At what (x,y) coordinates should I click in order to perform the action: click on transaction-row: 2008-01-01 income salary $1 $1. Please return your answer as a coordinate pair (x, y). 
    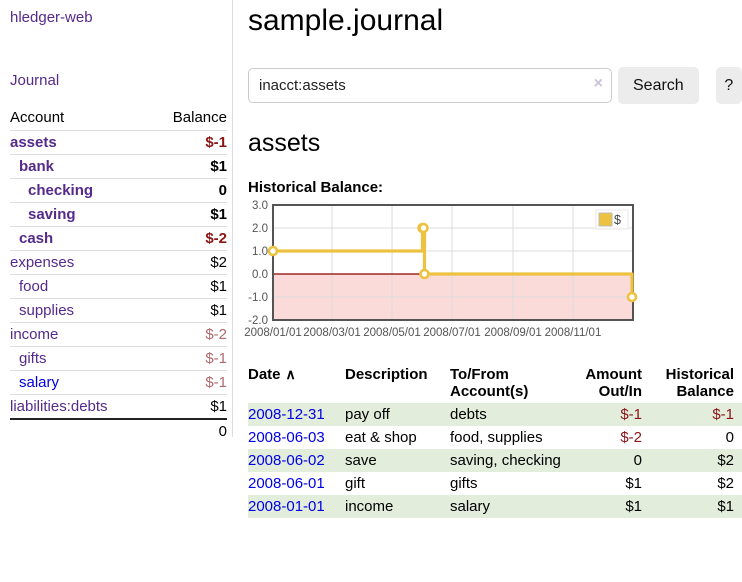
    Looking at the image, I should click on (495, 506).